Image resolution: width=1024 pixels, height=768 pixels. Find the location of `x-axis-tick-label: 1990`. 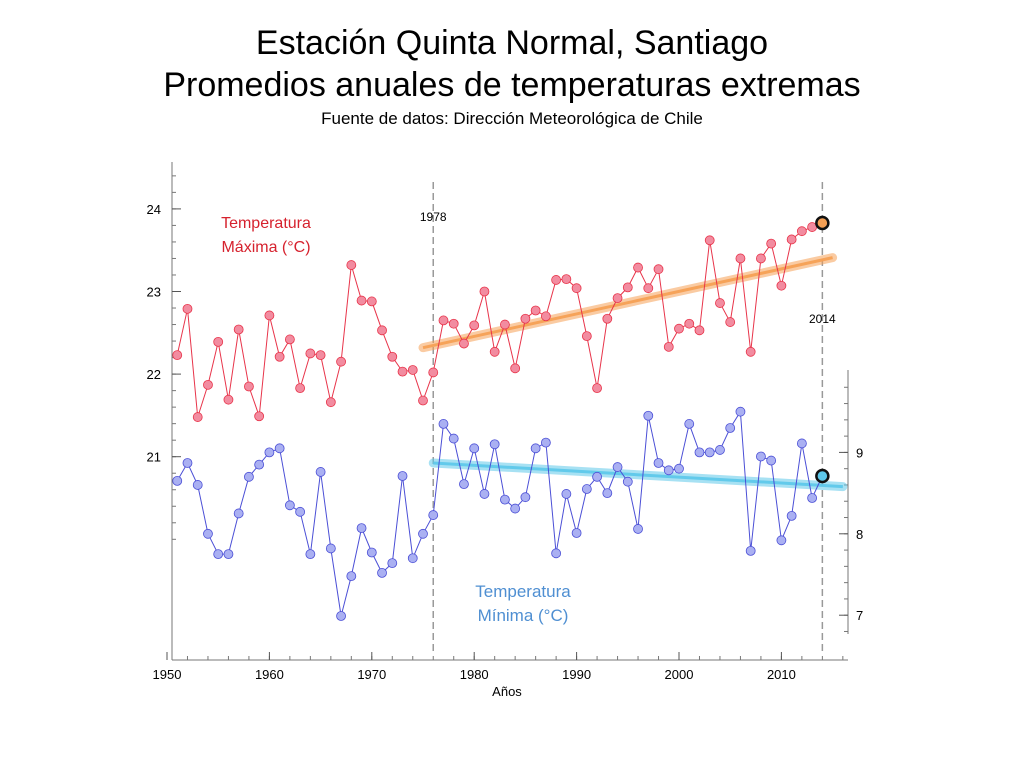

x-axis-tick-label: 1990 is located at coordinates (576, 674).